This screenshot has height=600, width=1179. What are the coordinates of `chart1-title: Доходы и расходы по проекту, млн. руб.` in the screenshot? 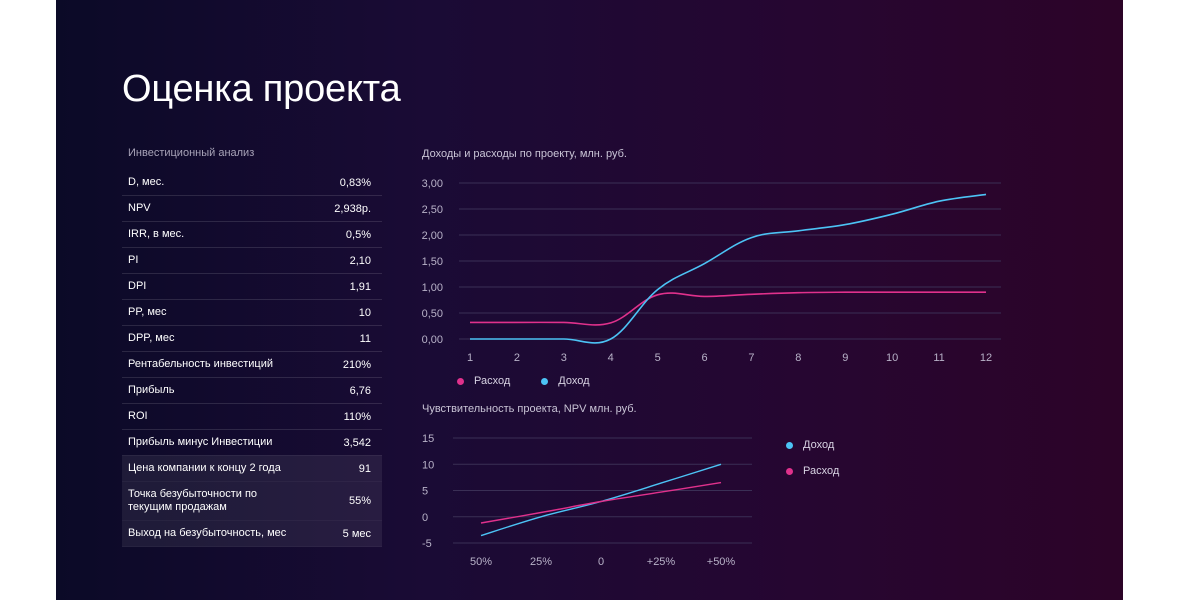 It's located at (524, 154).